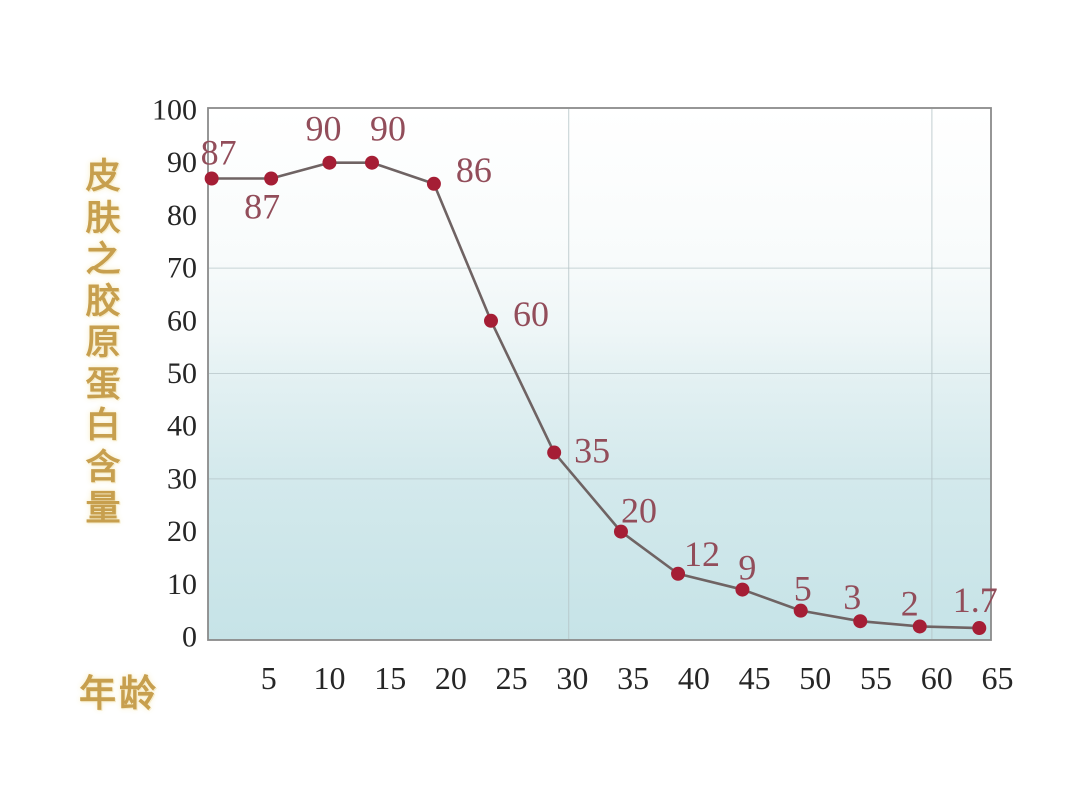 Image resolution: width=1080 pixels, height=789 pixels. I want to click on data-point-label: 1.7, so click(975, 600).